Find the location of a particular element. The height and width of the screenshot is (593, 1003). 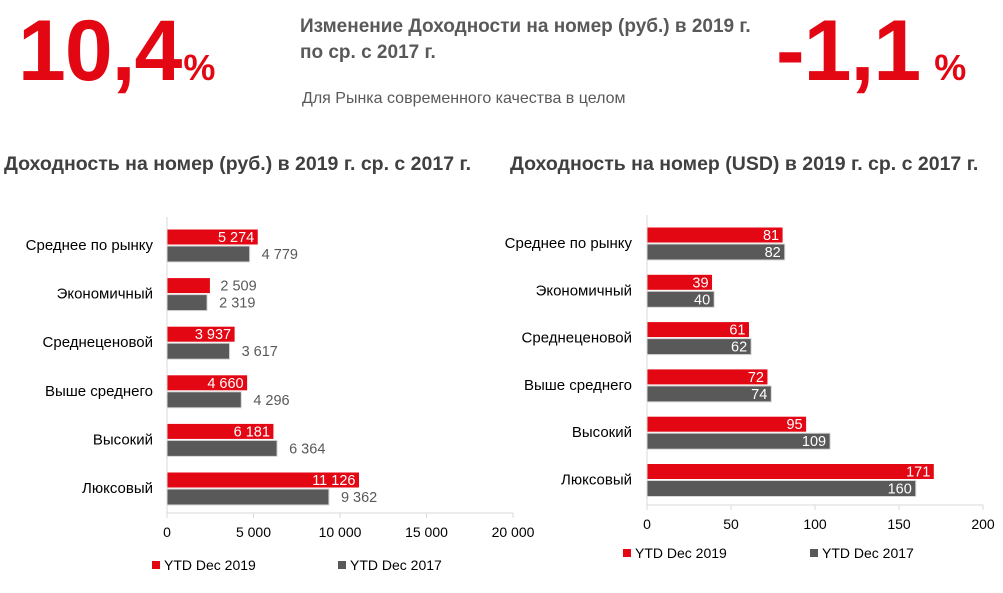

data-label-2019: 61 is located at coordinates (737, 331).